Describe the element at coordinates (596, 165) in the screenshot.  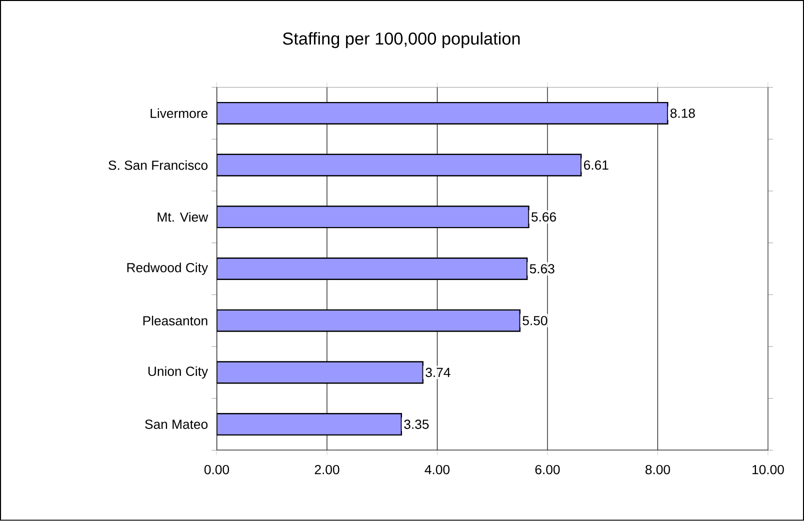
I see `data-label: 6.61` at that location.